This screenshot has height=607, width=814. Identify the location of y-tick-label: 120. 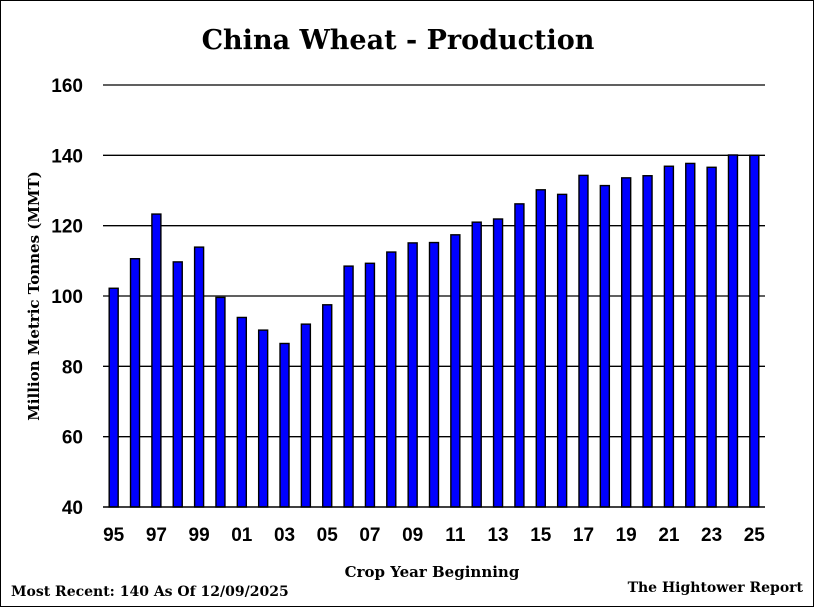
(67, 227).